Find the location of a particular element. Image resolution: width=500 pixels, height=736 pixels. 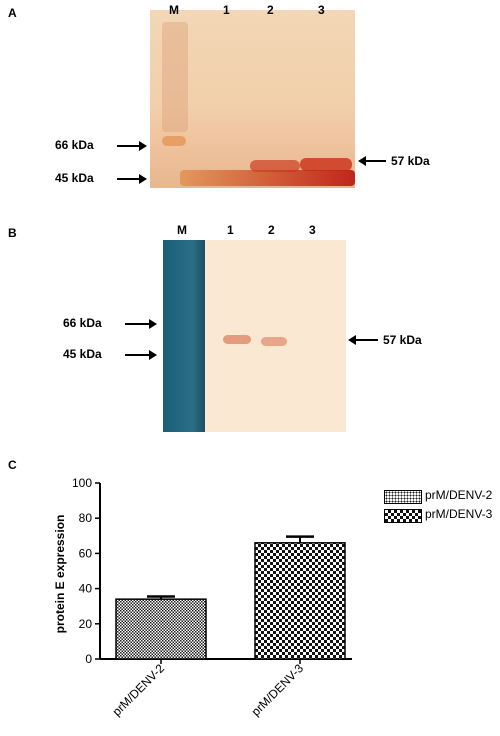

marker-45-arrow-a is located at coordinates (132, 179).